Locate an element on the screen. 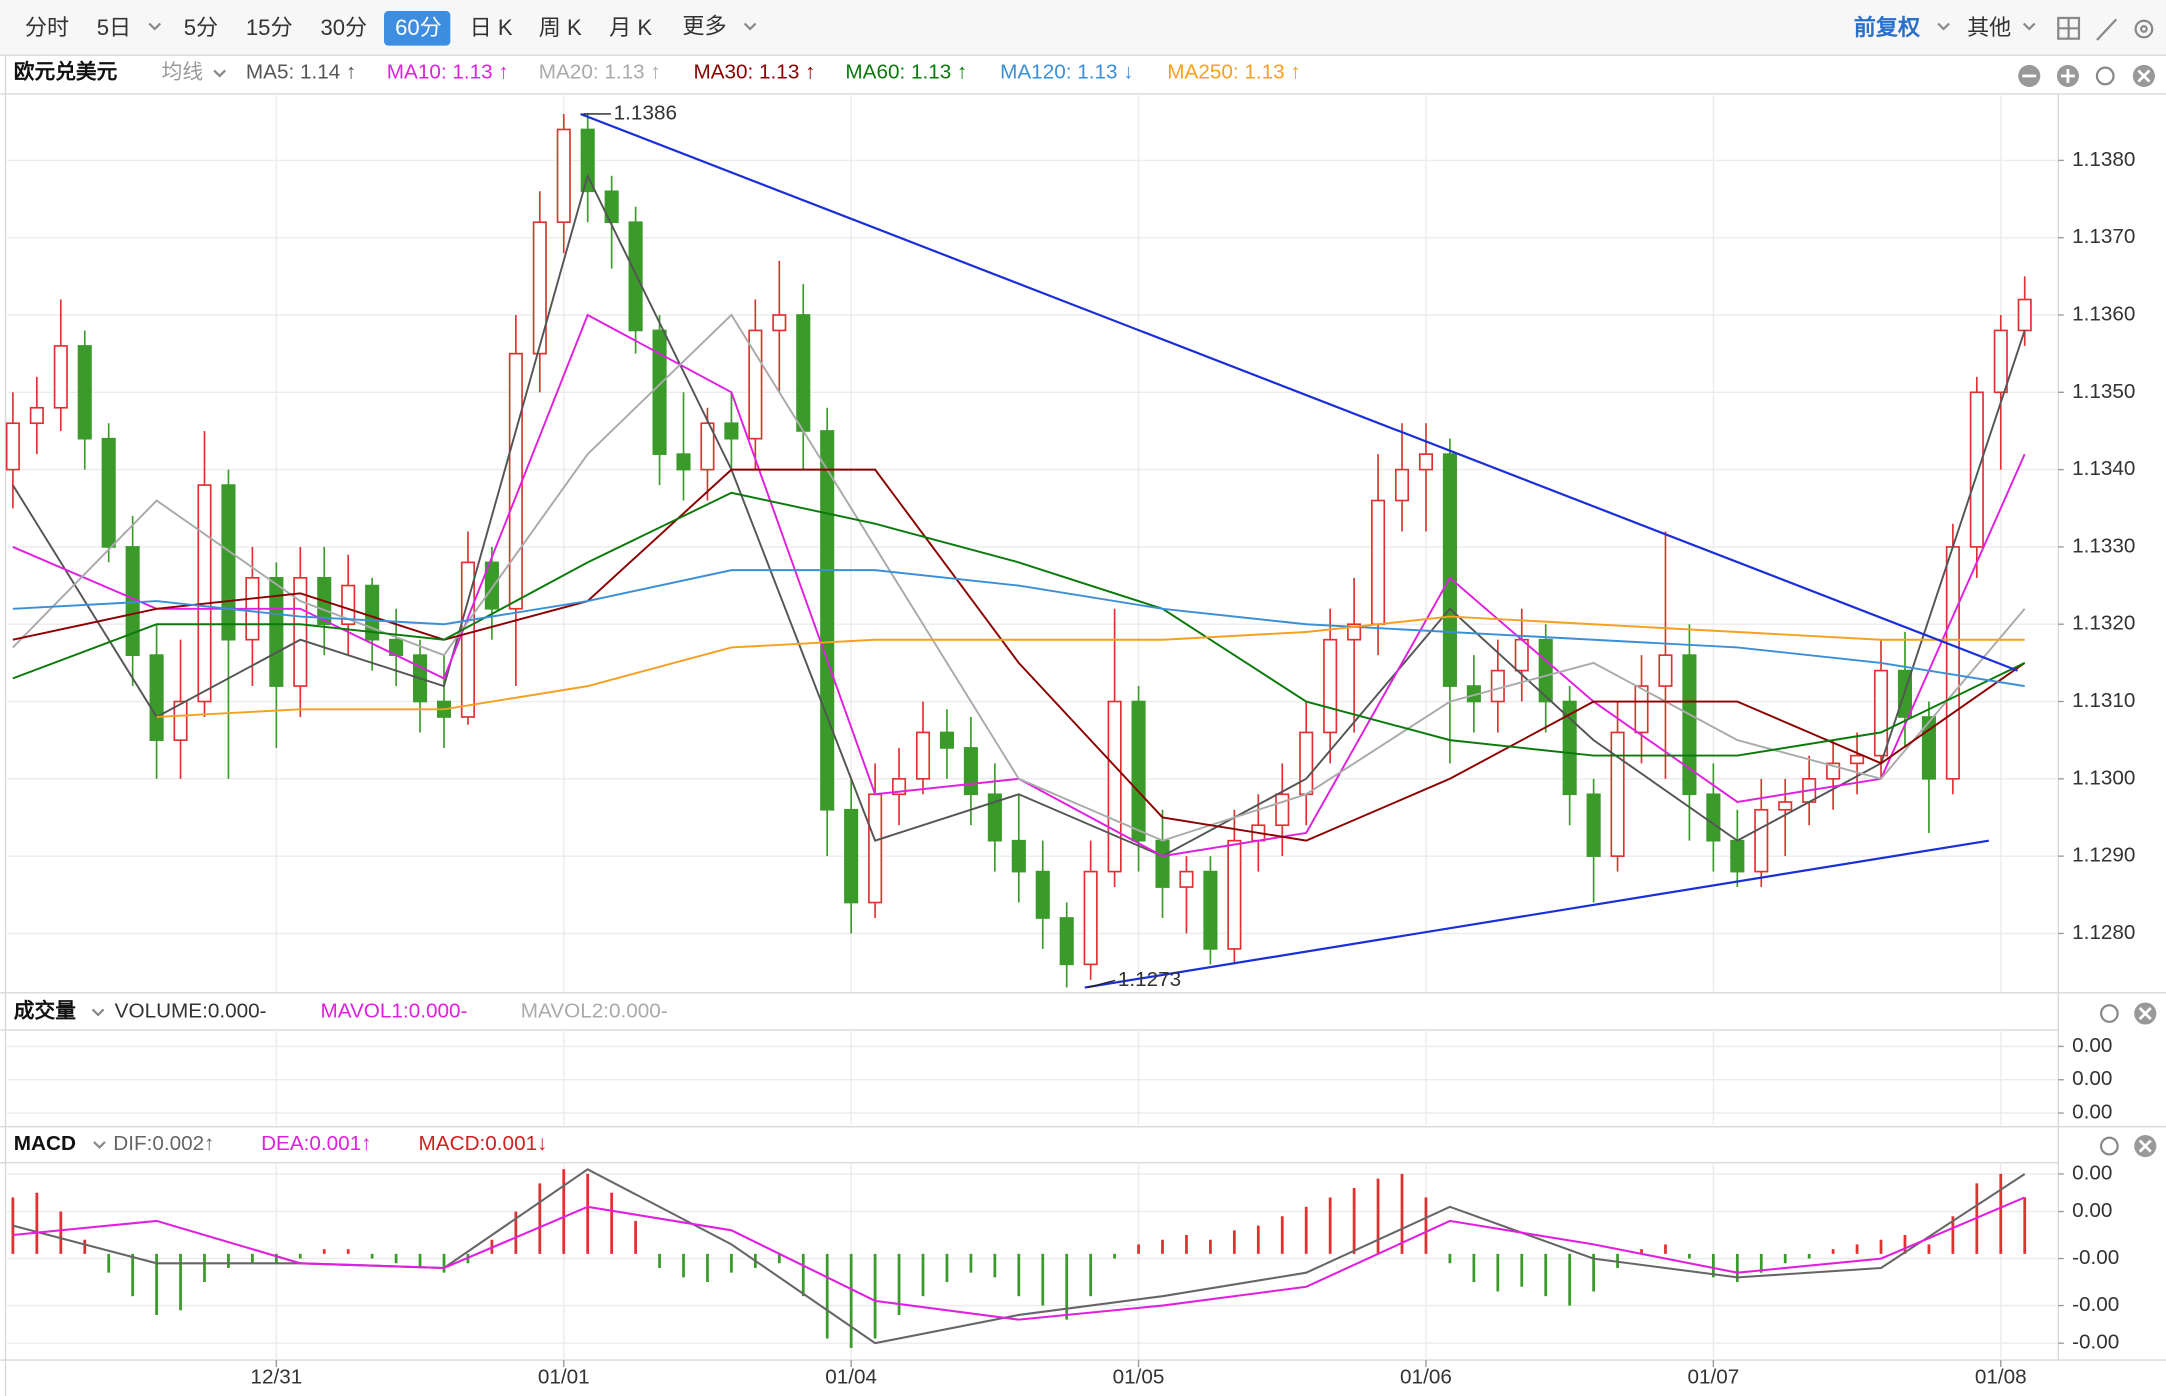  adjust-button: 前复权 is located at coordinates (1887, 27).